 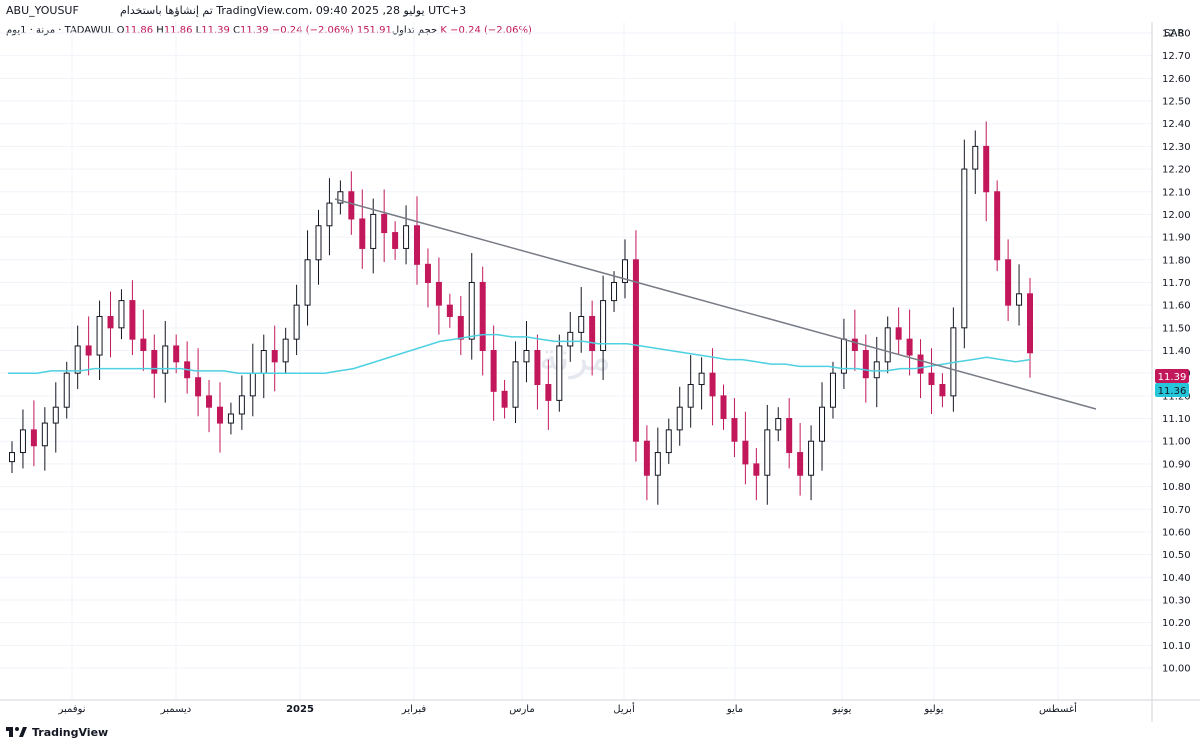 I want to click on volume-change: −0.24 (−2.06%), so click(x=491, y=30).